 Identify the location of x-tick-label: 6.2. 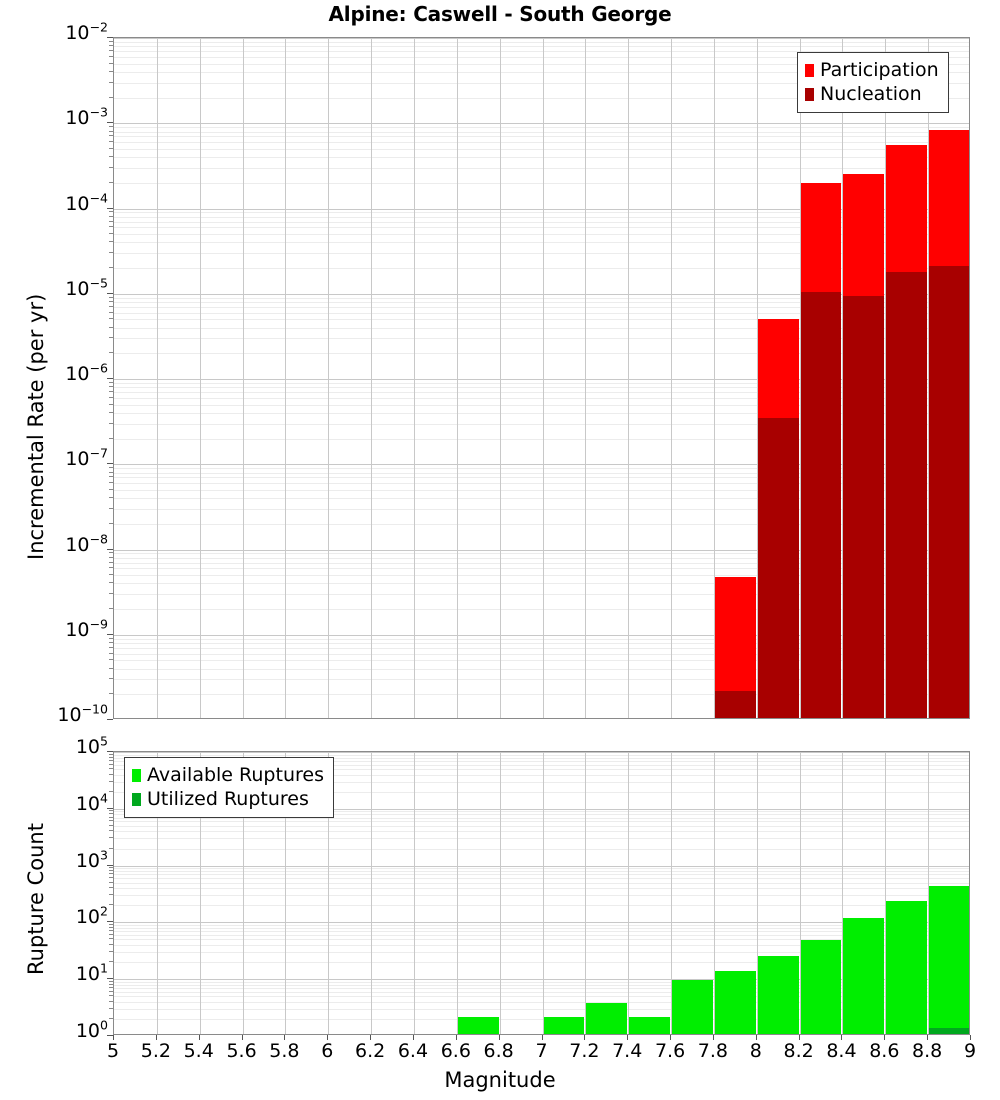
(370, 1051).